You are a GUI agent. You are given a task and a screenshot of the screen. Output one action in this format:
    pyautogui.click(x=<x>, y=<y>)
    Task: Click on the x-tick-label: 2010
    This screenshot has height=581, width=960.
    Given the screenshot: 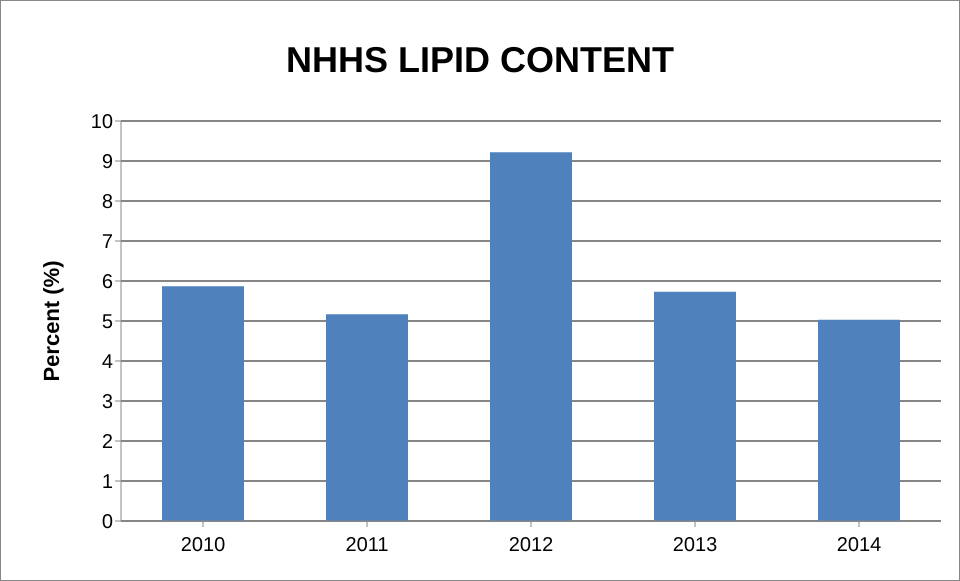 What is the action you would take?
    pyautogui.click(x=203, y=545)
    